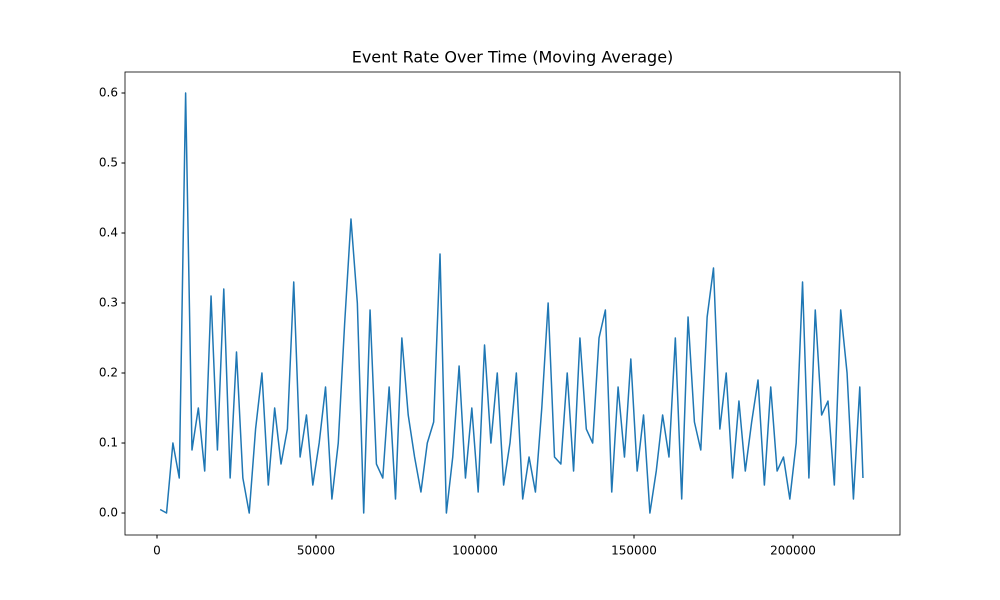  I want to click on y-tick-label: 0.0, so click(108, 513).